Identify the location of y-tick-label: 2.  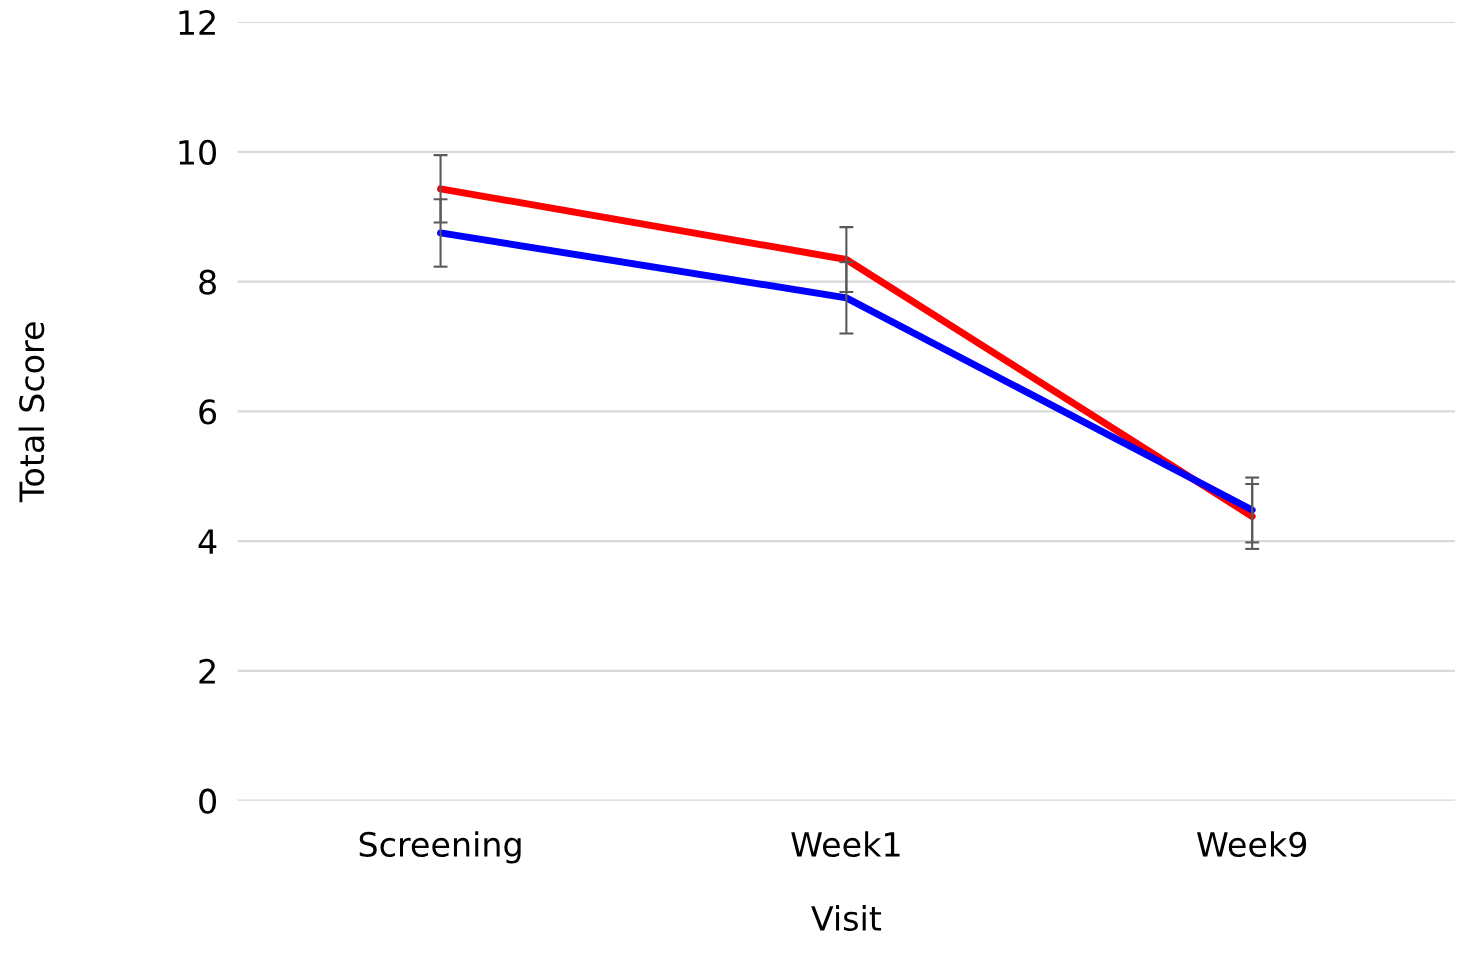
(207, 671).